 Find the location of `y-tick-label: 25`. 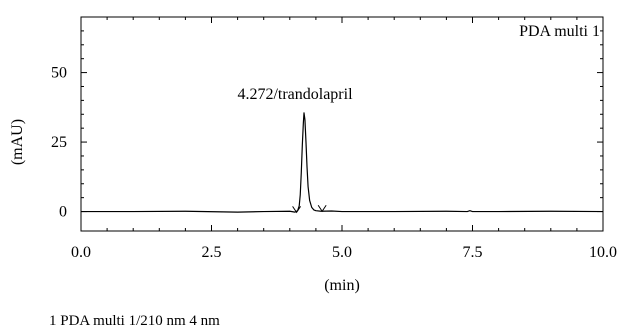

y-tick-label: 25 is located at coordinates (59, 142).